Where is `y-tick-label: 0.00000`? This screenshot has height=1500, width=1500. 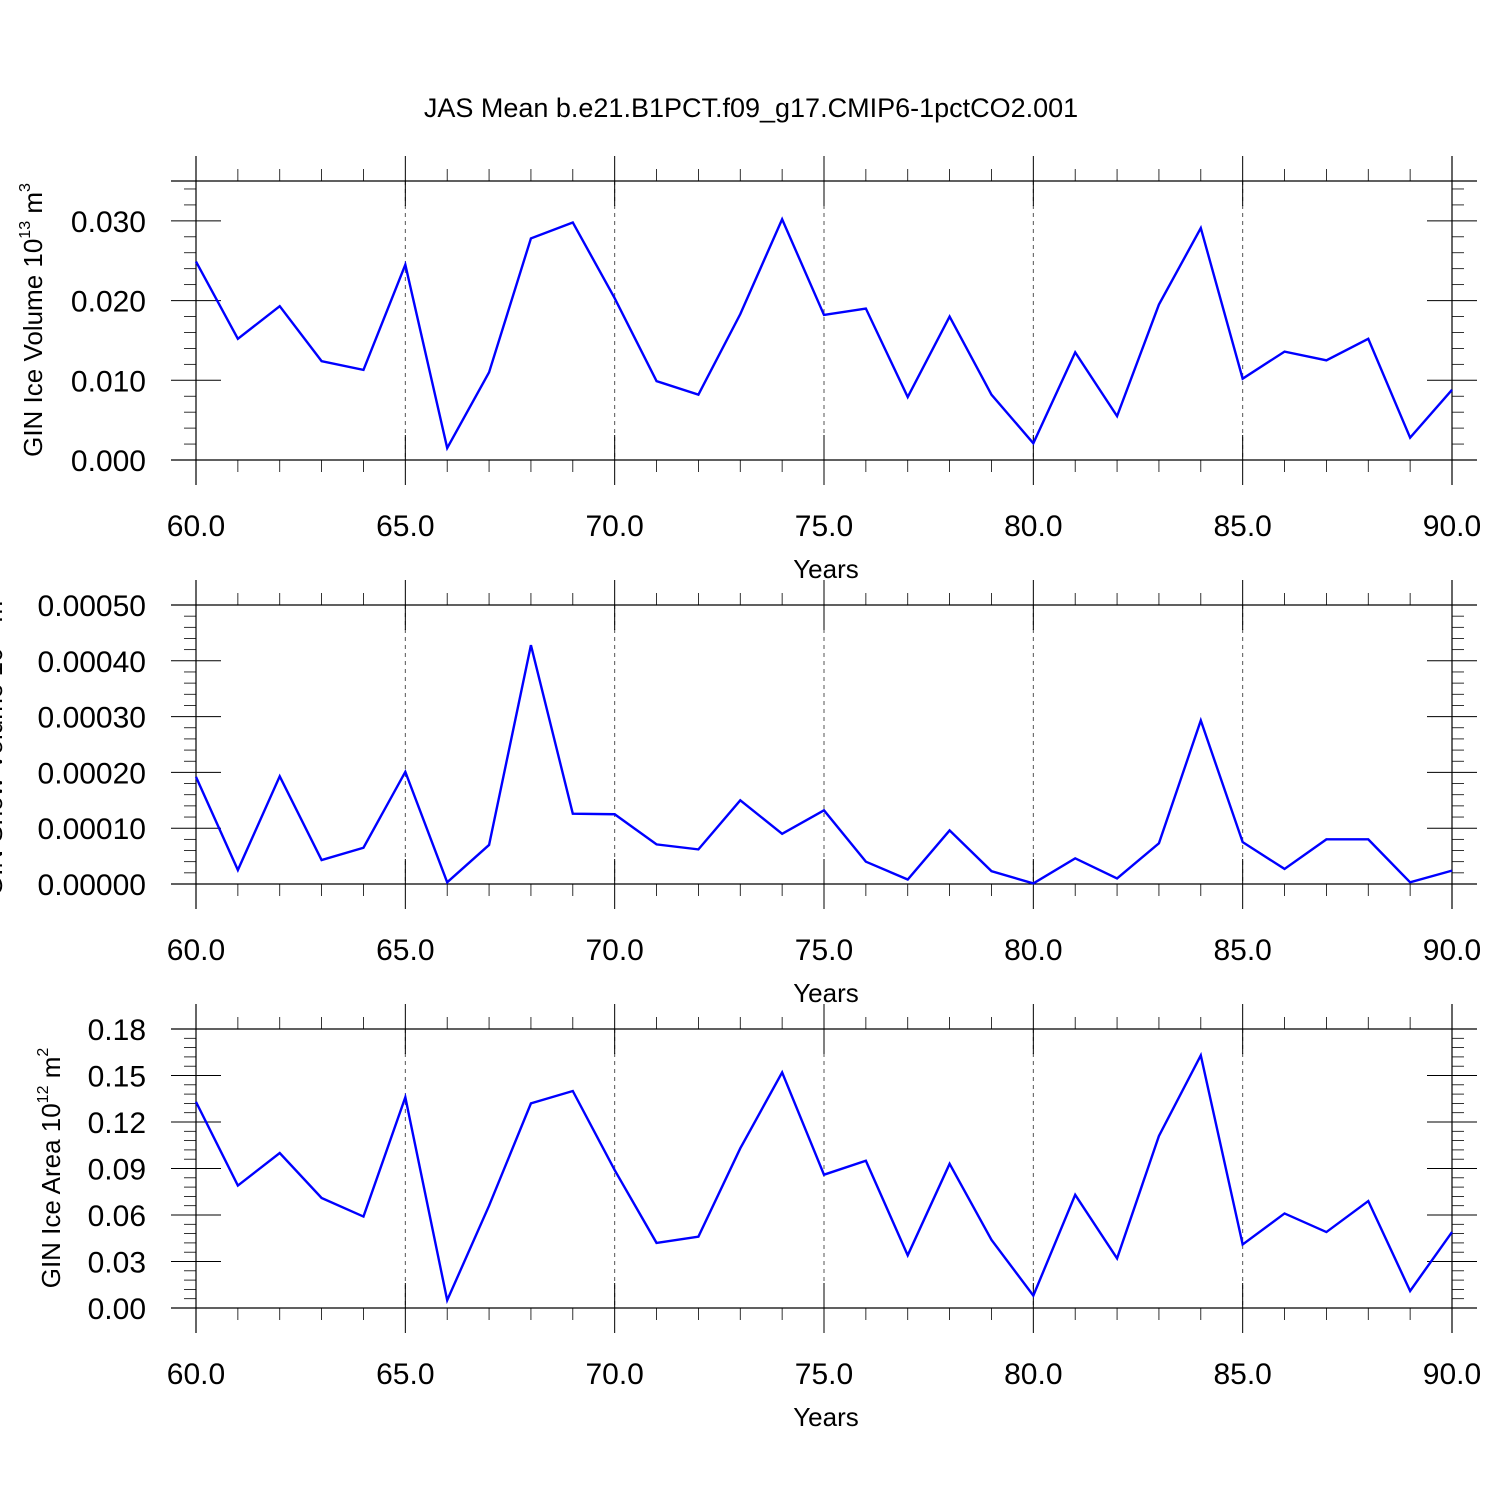
y-tick-label: 0.00000 is located at coordinates (92, 885).